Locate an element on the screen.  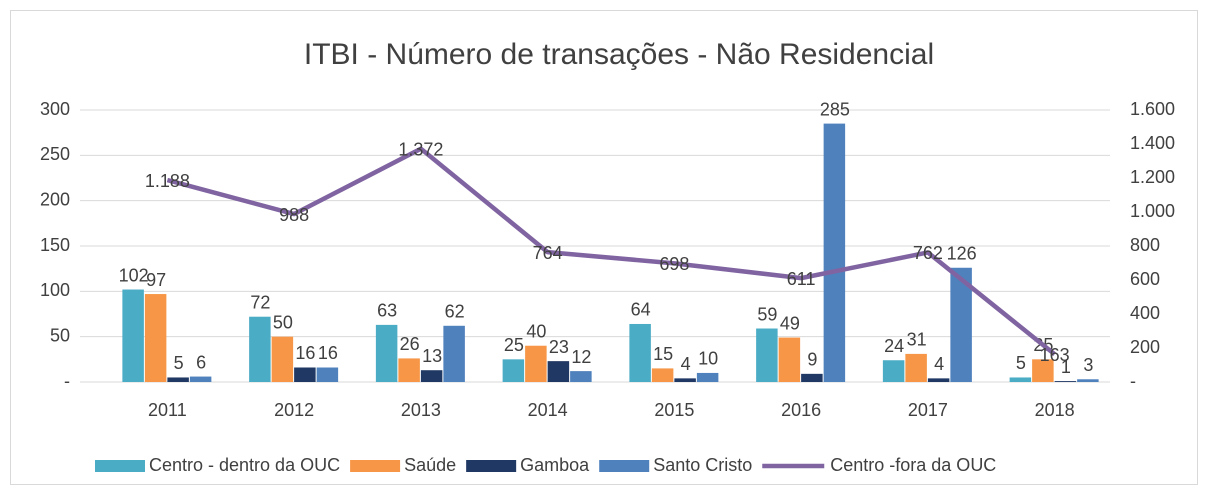
data-label: 49 is located at coordinates (790, 323).